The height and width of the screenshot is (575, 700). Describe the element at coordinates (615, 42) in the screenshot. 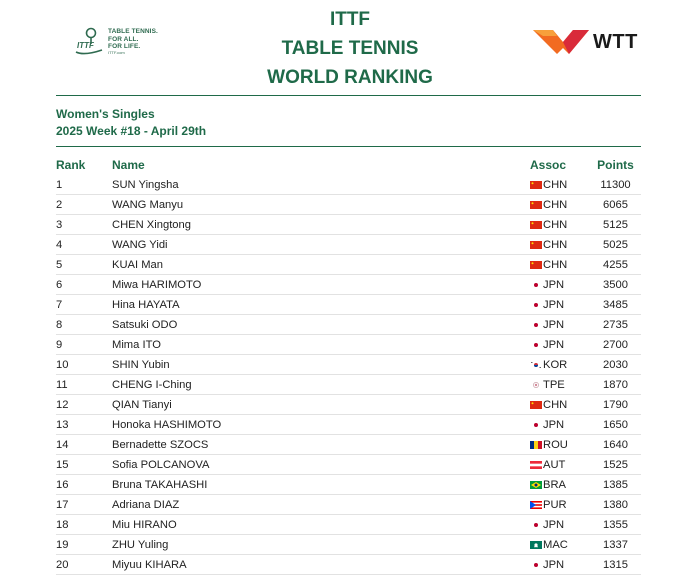

I see `wtt-logo-text: WTT` at that location.